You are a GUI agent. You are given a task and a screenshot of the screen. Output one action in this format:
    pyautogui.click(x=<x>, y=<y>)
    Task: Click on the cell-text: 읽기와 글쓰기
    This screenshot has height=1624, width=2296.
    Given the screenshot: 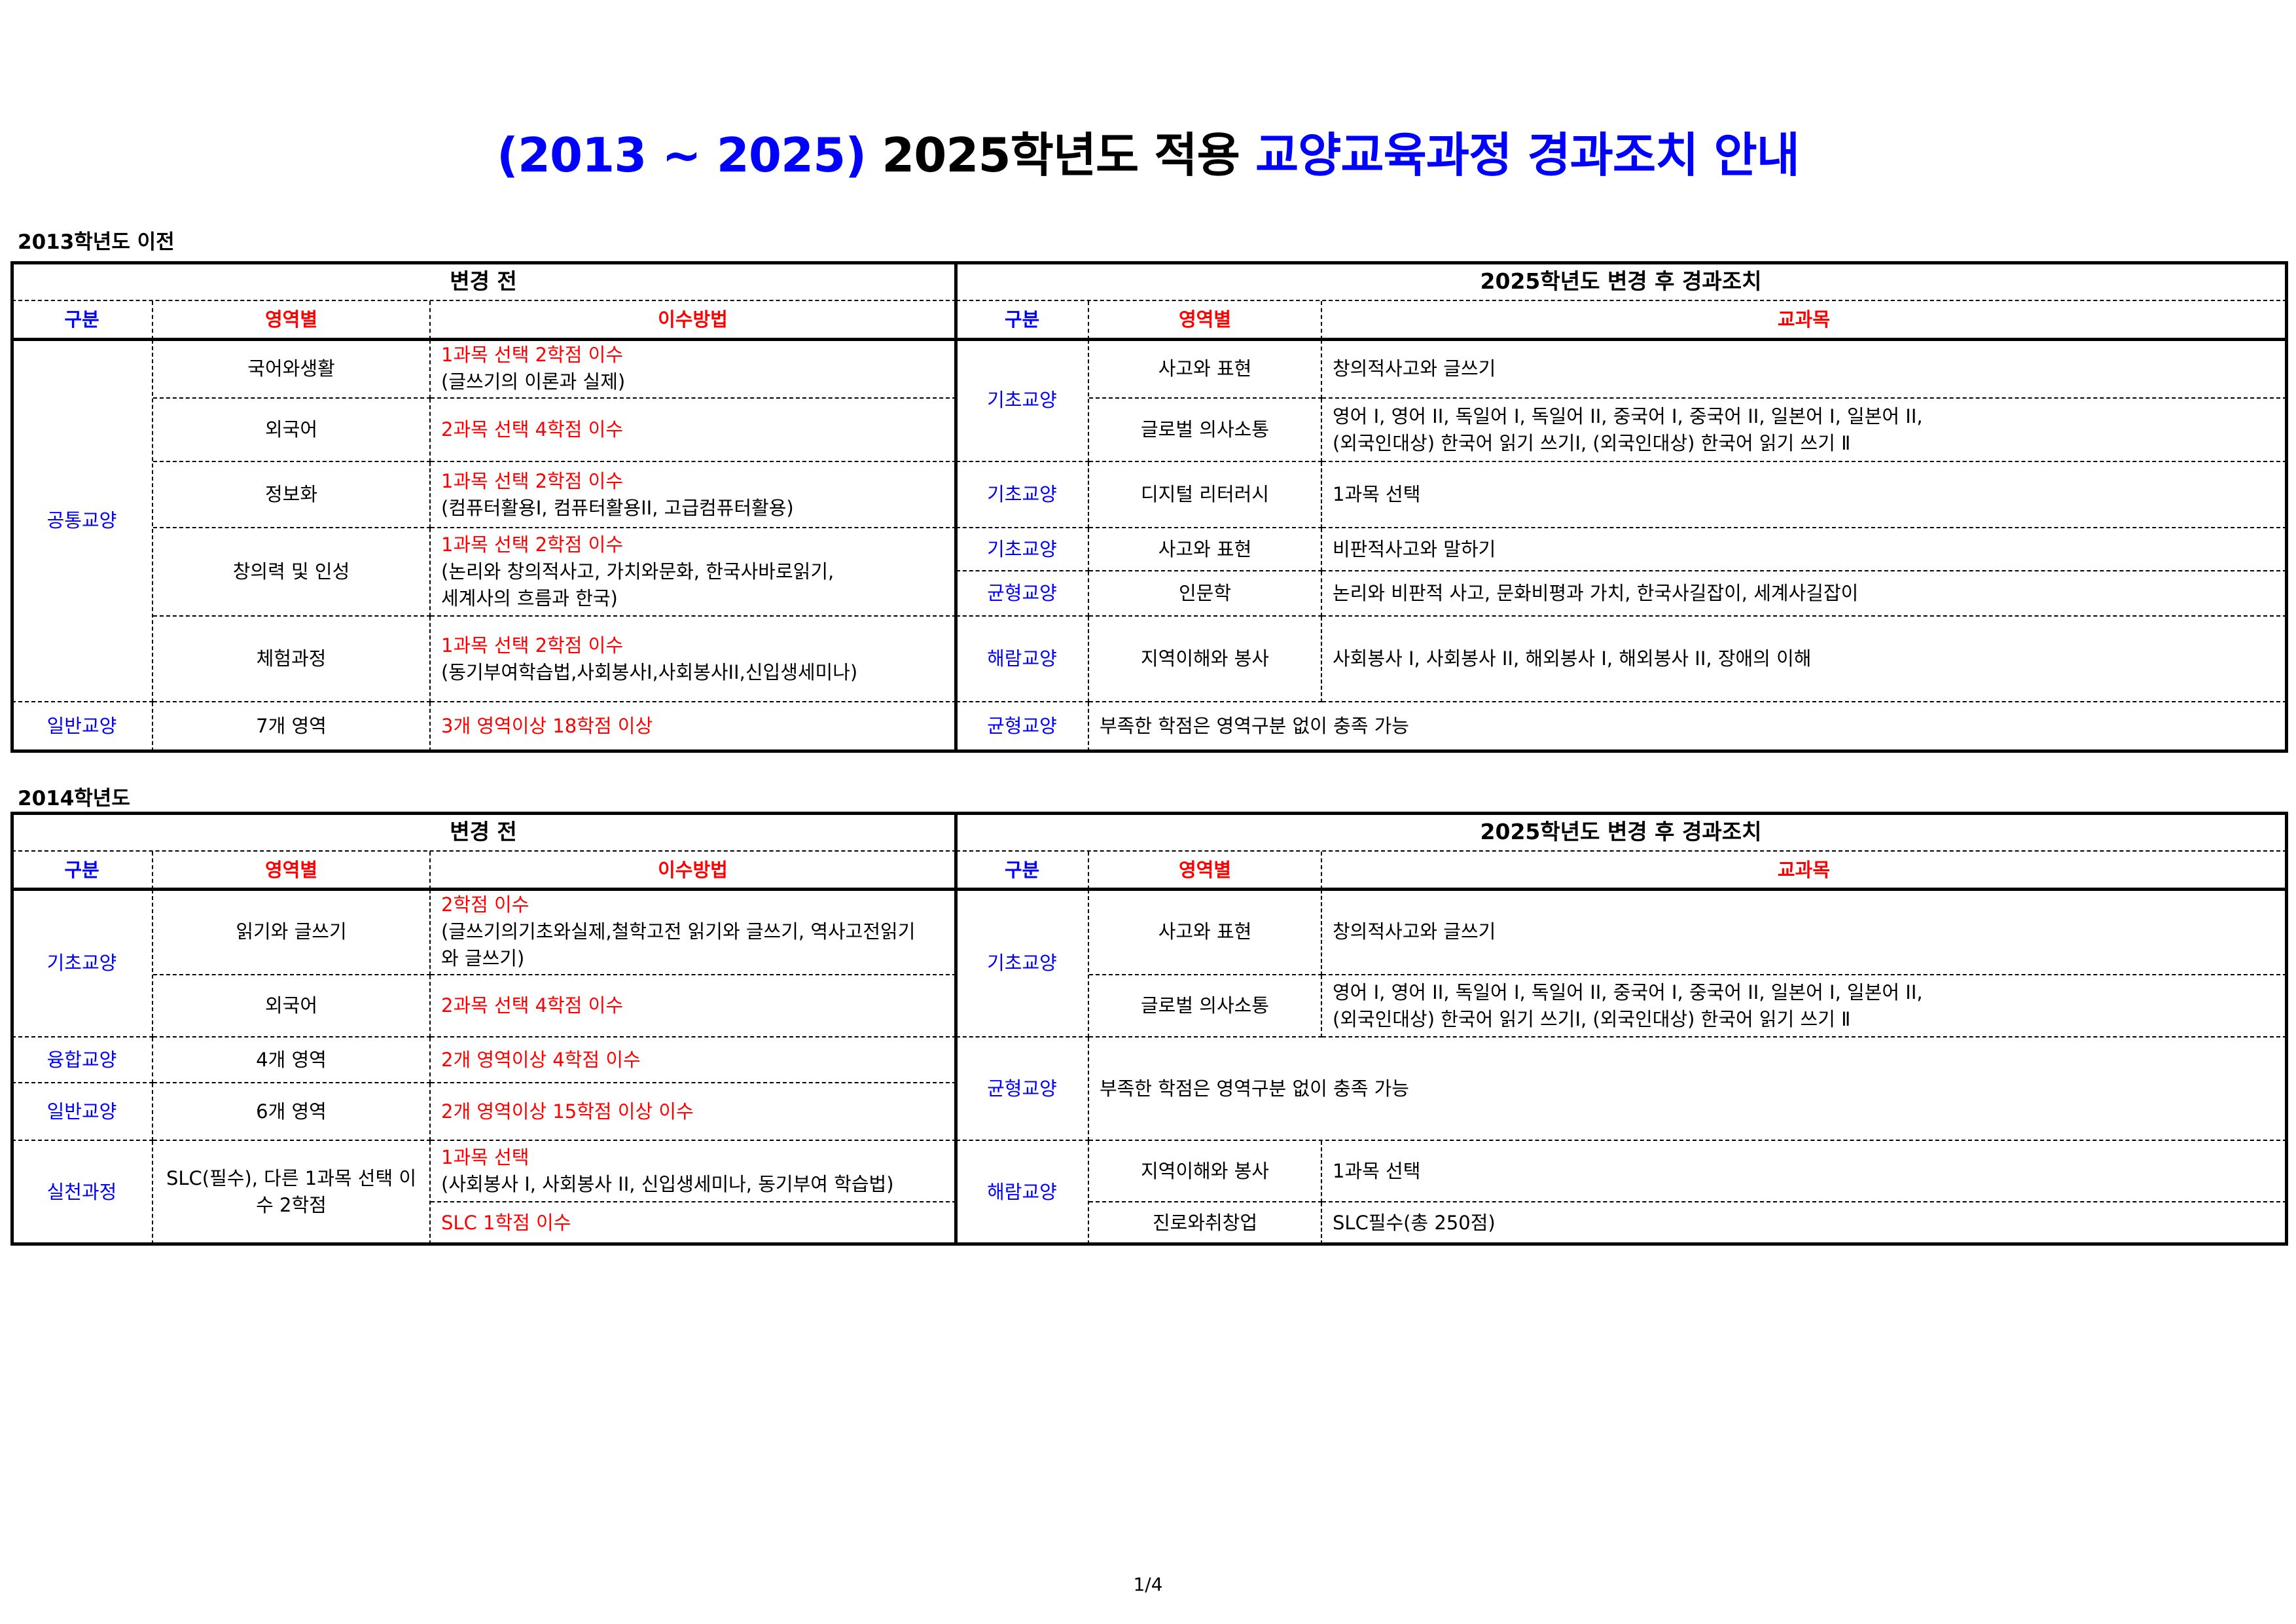 What is the action you would take?
    pyautogui.click(x=291, y=931)
    